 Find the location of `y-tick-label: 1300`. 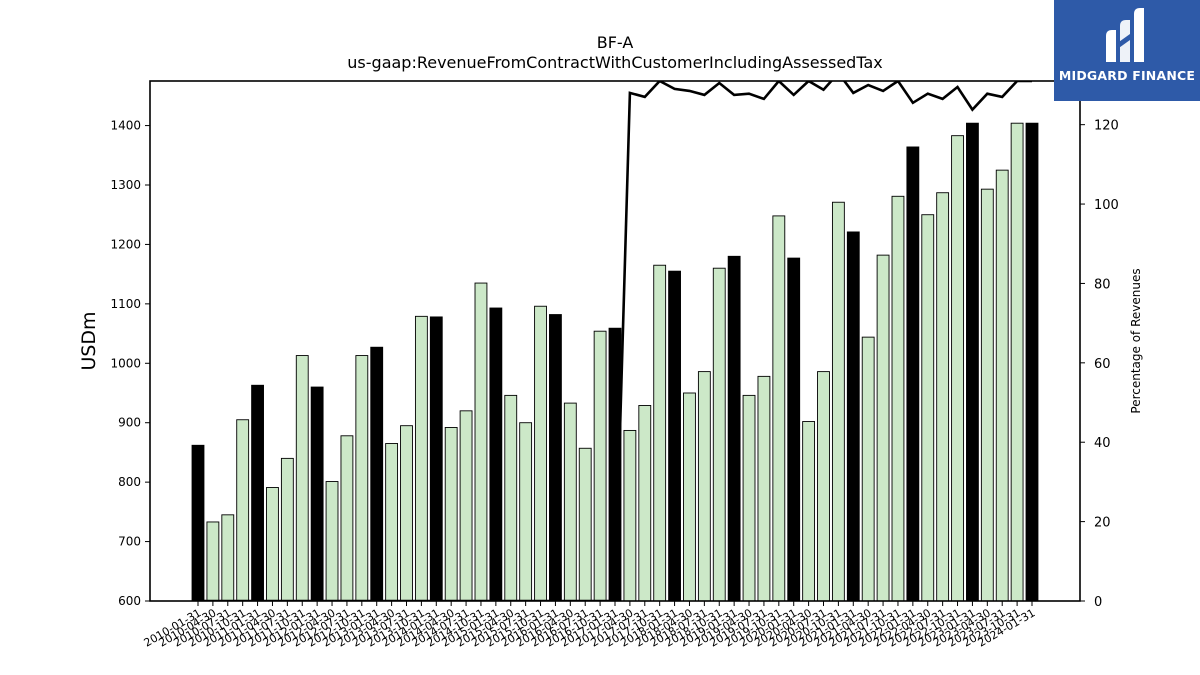

y-tick-label: 1300 is located at coordinates (125, 185).